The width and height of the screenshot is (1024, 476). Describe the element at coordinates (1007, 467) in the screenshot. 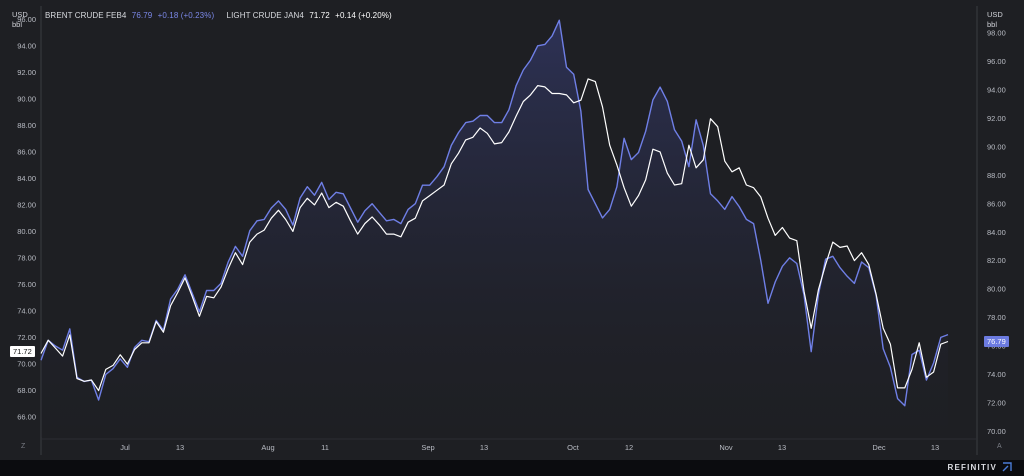

I see `refinitiv-logo-icon` at that location.